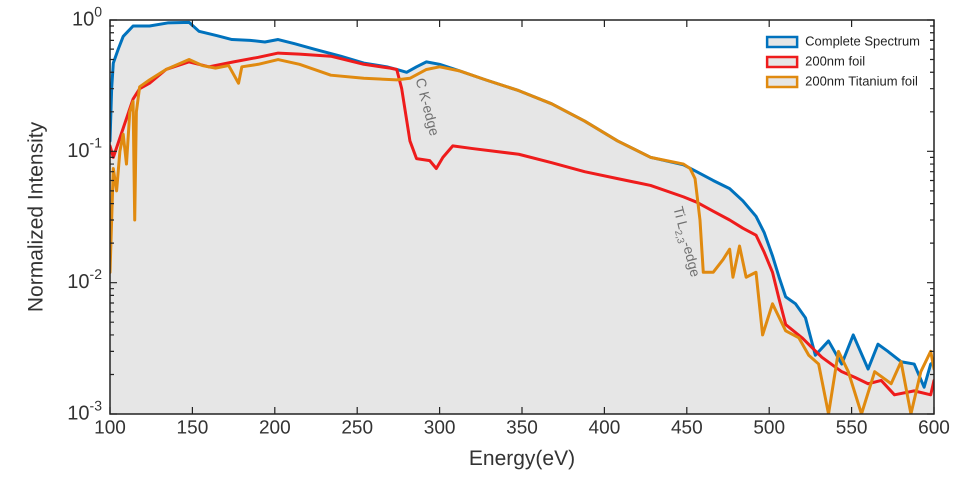 The height and width of the screenshot is (484, 954). What do you see at coordinates (769, 428) in the screenshot?
I see `x-tick-label: 500` at bounding box center [769, 428].